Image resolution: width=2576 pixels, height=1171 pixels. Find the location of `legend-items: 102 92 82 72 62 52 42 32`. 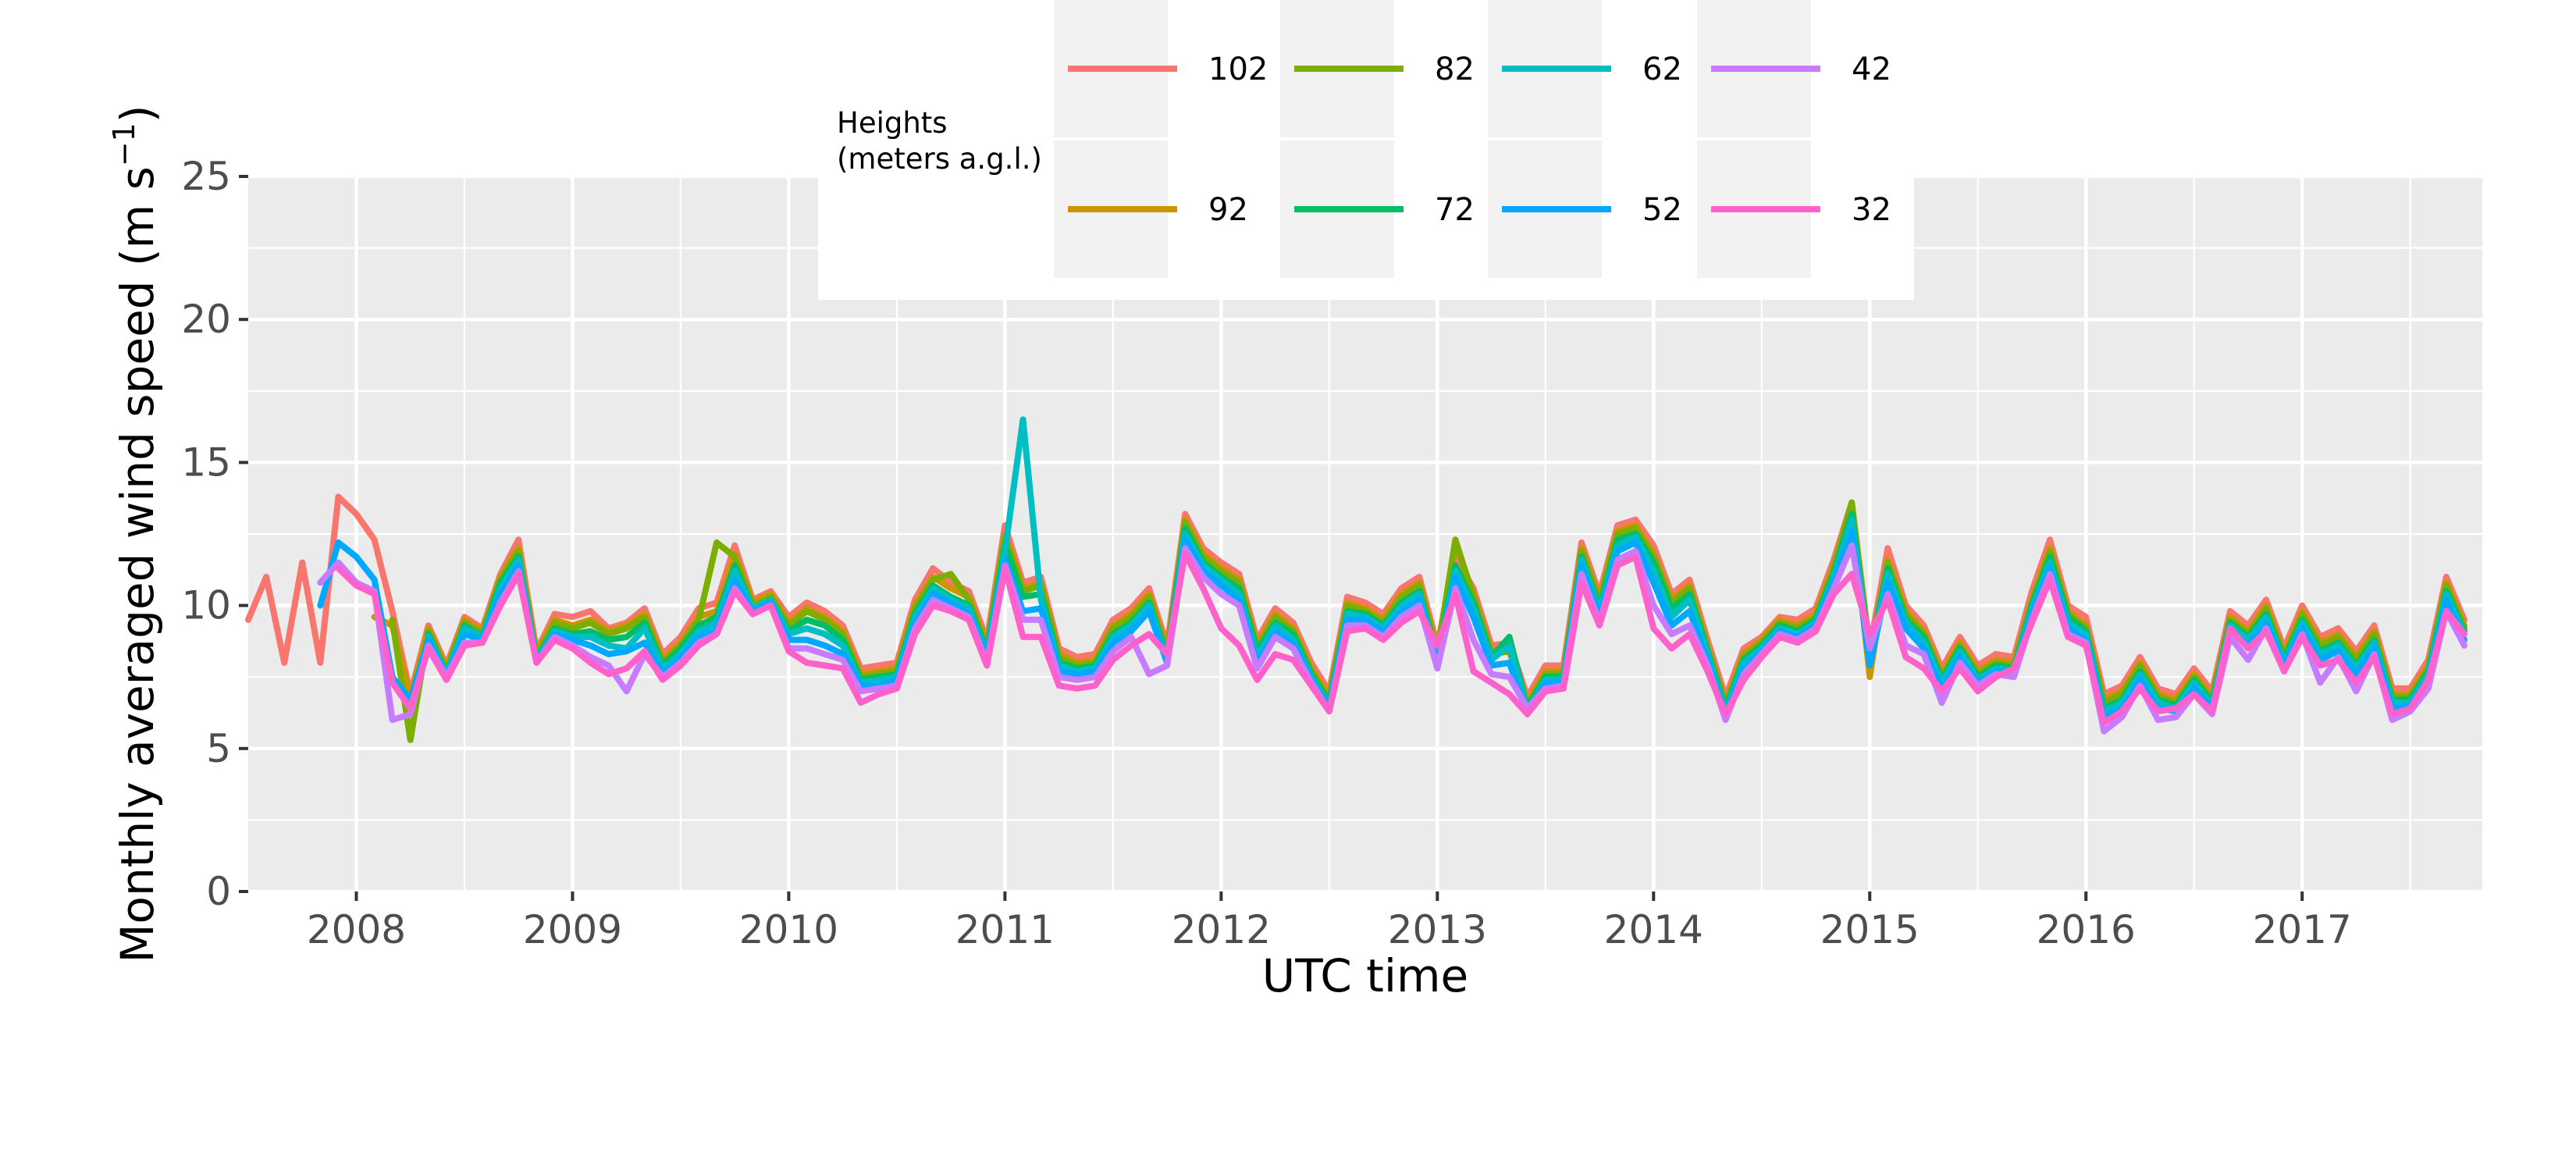

legend-items: 102 92 82 72 62 52 42 32 is located at coordinates (1472, 139).